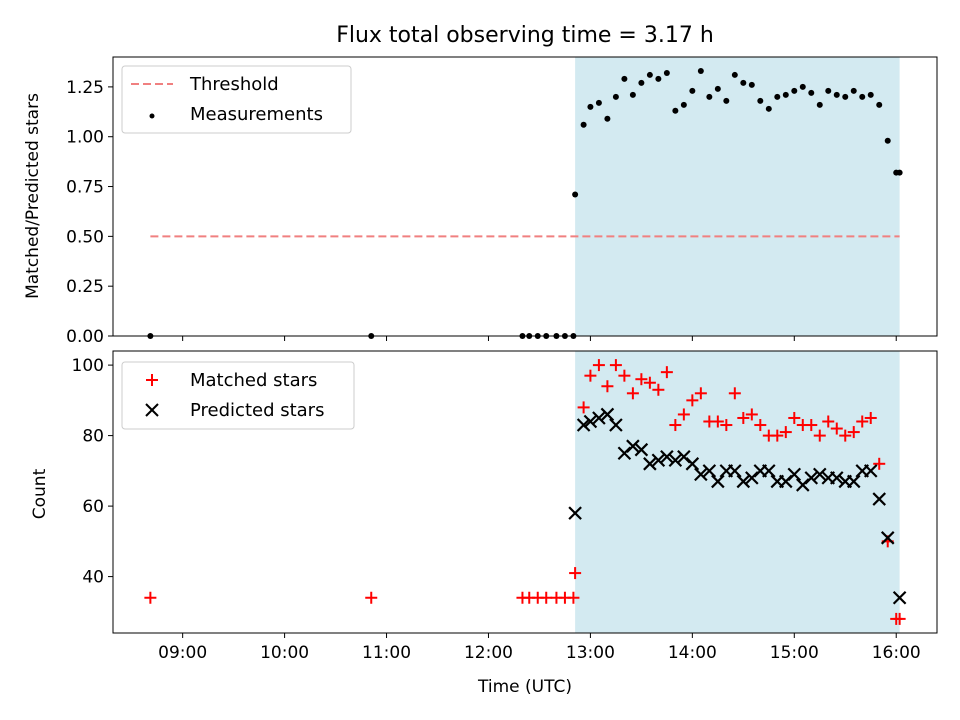 This screenshot has width=960, height=720. What do you see at coordinates (88, 366) in the screenshot?
I see `bottom-y-tick-label: 100` at bounding box center [88, 366].